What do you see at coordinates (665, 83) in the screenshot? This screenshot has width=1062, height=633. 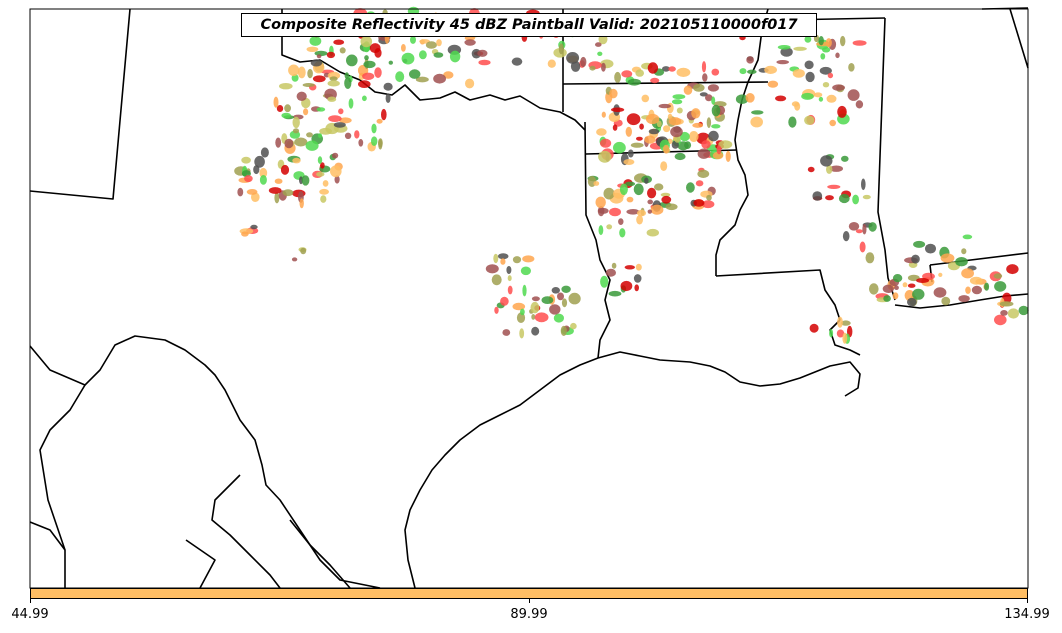 I see `state-border-ar-mo` at bounding box center [665, 83].